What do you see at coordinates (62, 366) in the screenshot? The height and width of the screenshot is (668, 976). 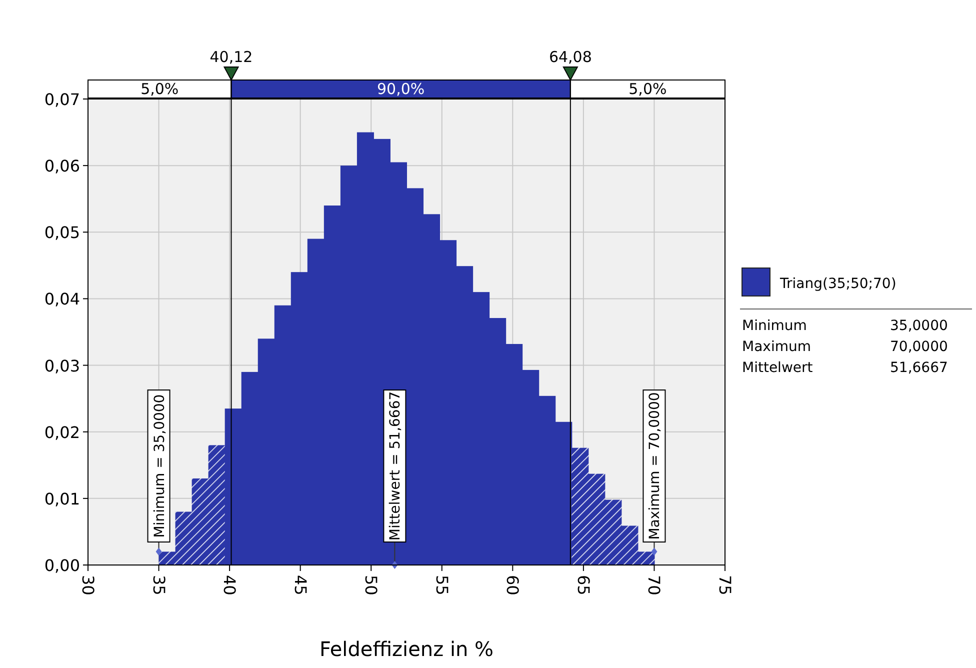 I see `y-tick-label: 0,03` at bounding box center [62, 366].